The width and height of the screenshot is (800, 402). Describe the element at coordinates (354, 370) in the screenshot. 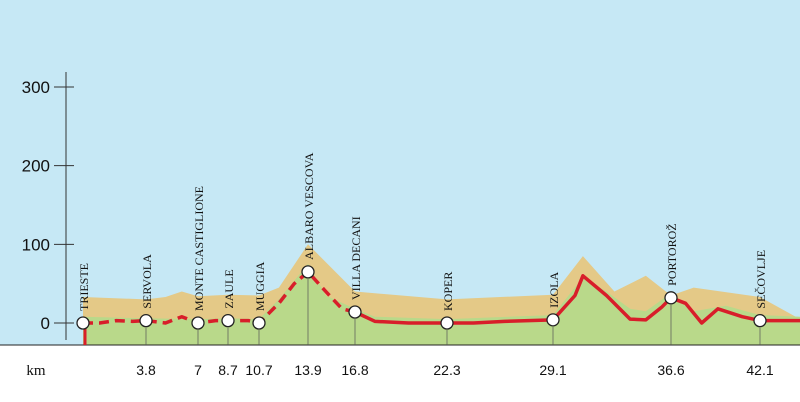

I see `x-tick-label: 16.8` at that location.